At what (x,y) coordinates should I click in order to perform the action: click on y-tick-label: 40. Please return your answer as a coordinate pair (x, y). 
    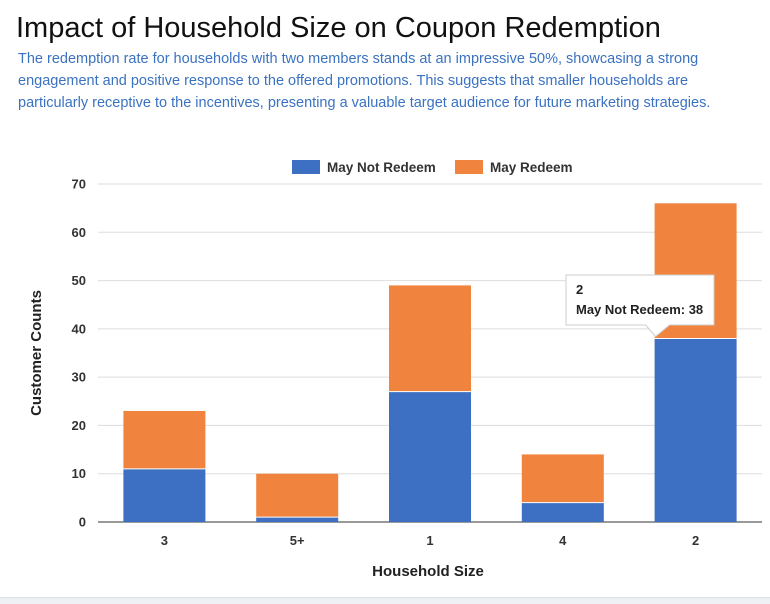
    Looking at the image, I should click on (79, 328).